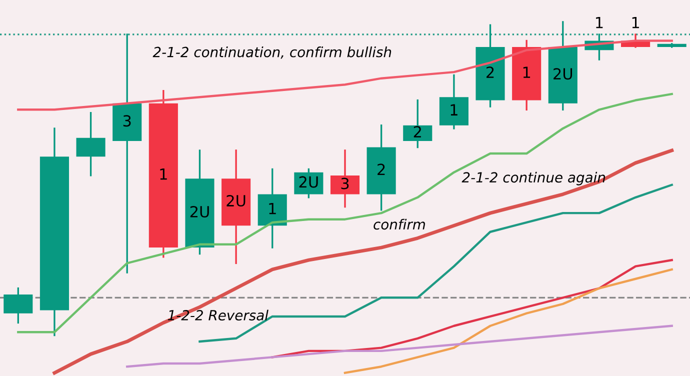  What do you see at coordinates (534, 179) in the screenshot?
I see `annotation: 2-1-2 continue again` at bounding box center [534, 179].